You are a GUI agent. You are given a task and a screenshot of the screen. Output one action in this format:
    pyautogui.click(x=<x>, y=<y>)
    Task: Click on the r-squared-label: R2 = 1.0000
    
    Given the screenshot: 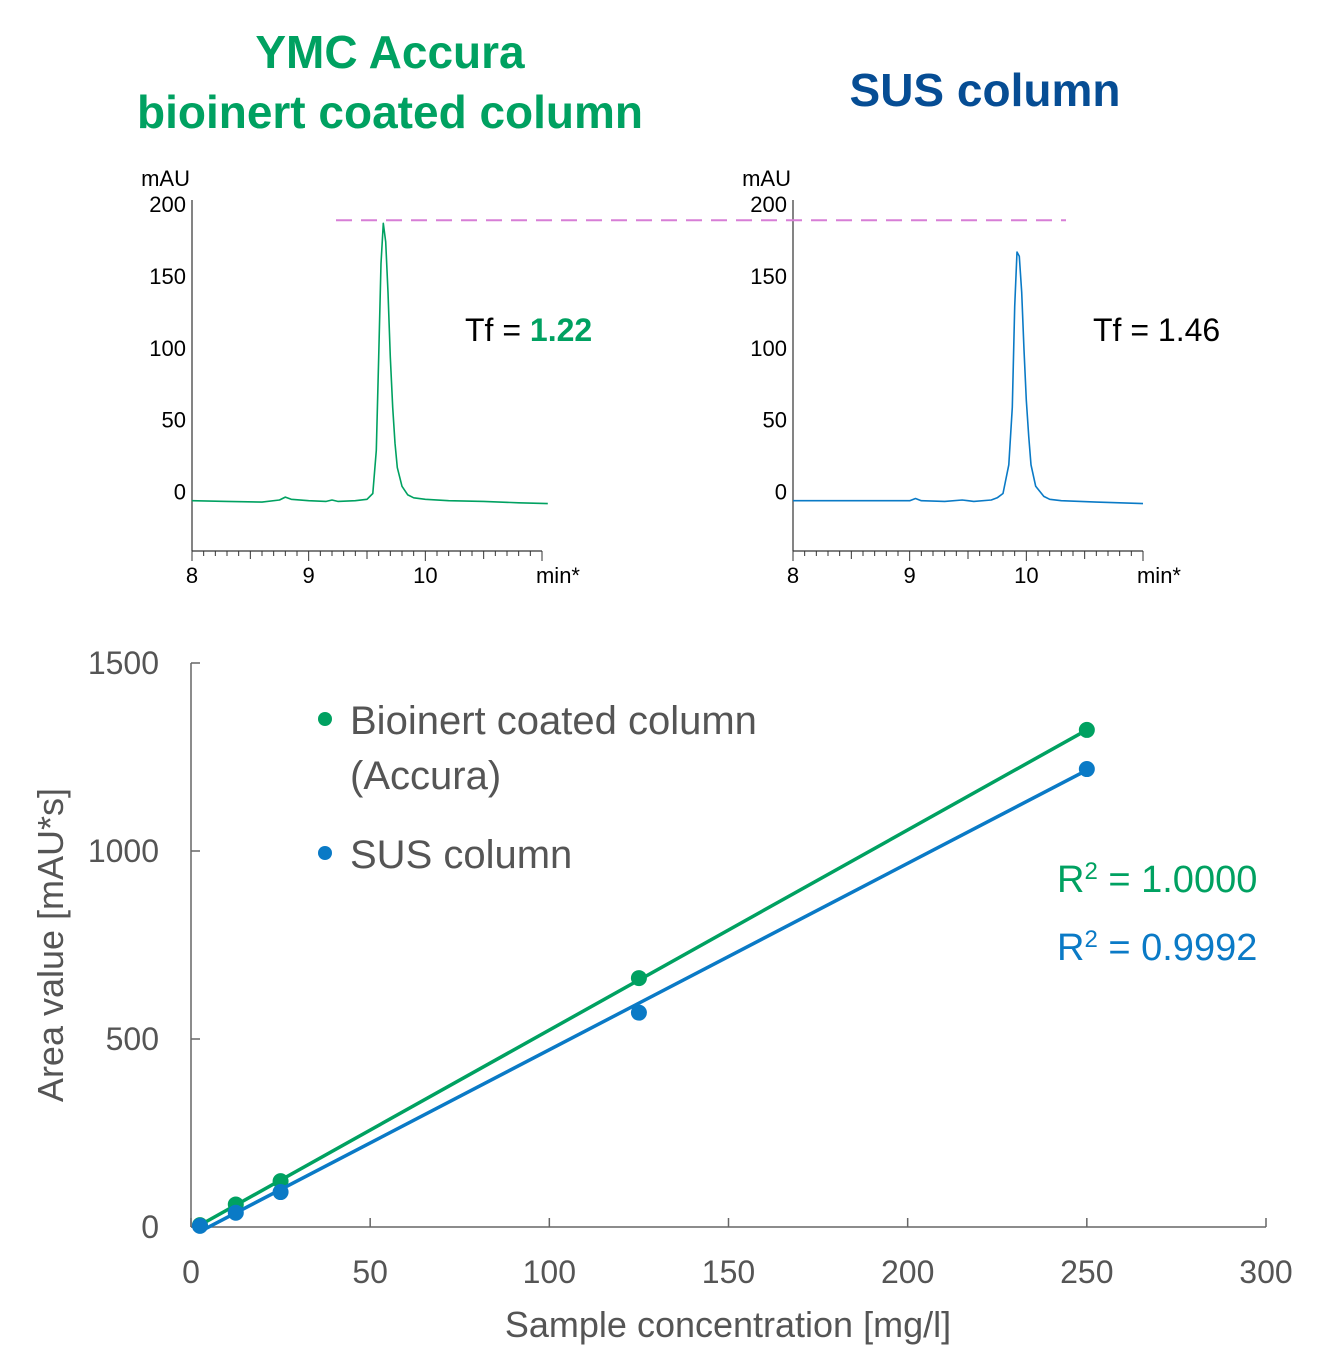 What is the action you would take?
    pyautogui.click(x=1157, y=880)
    